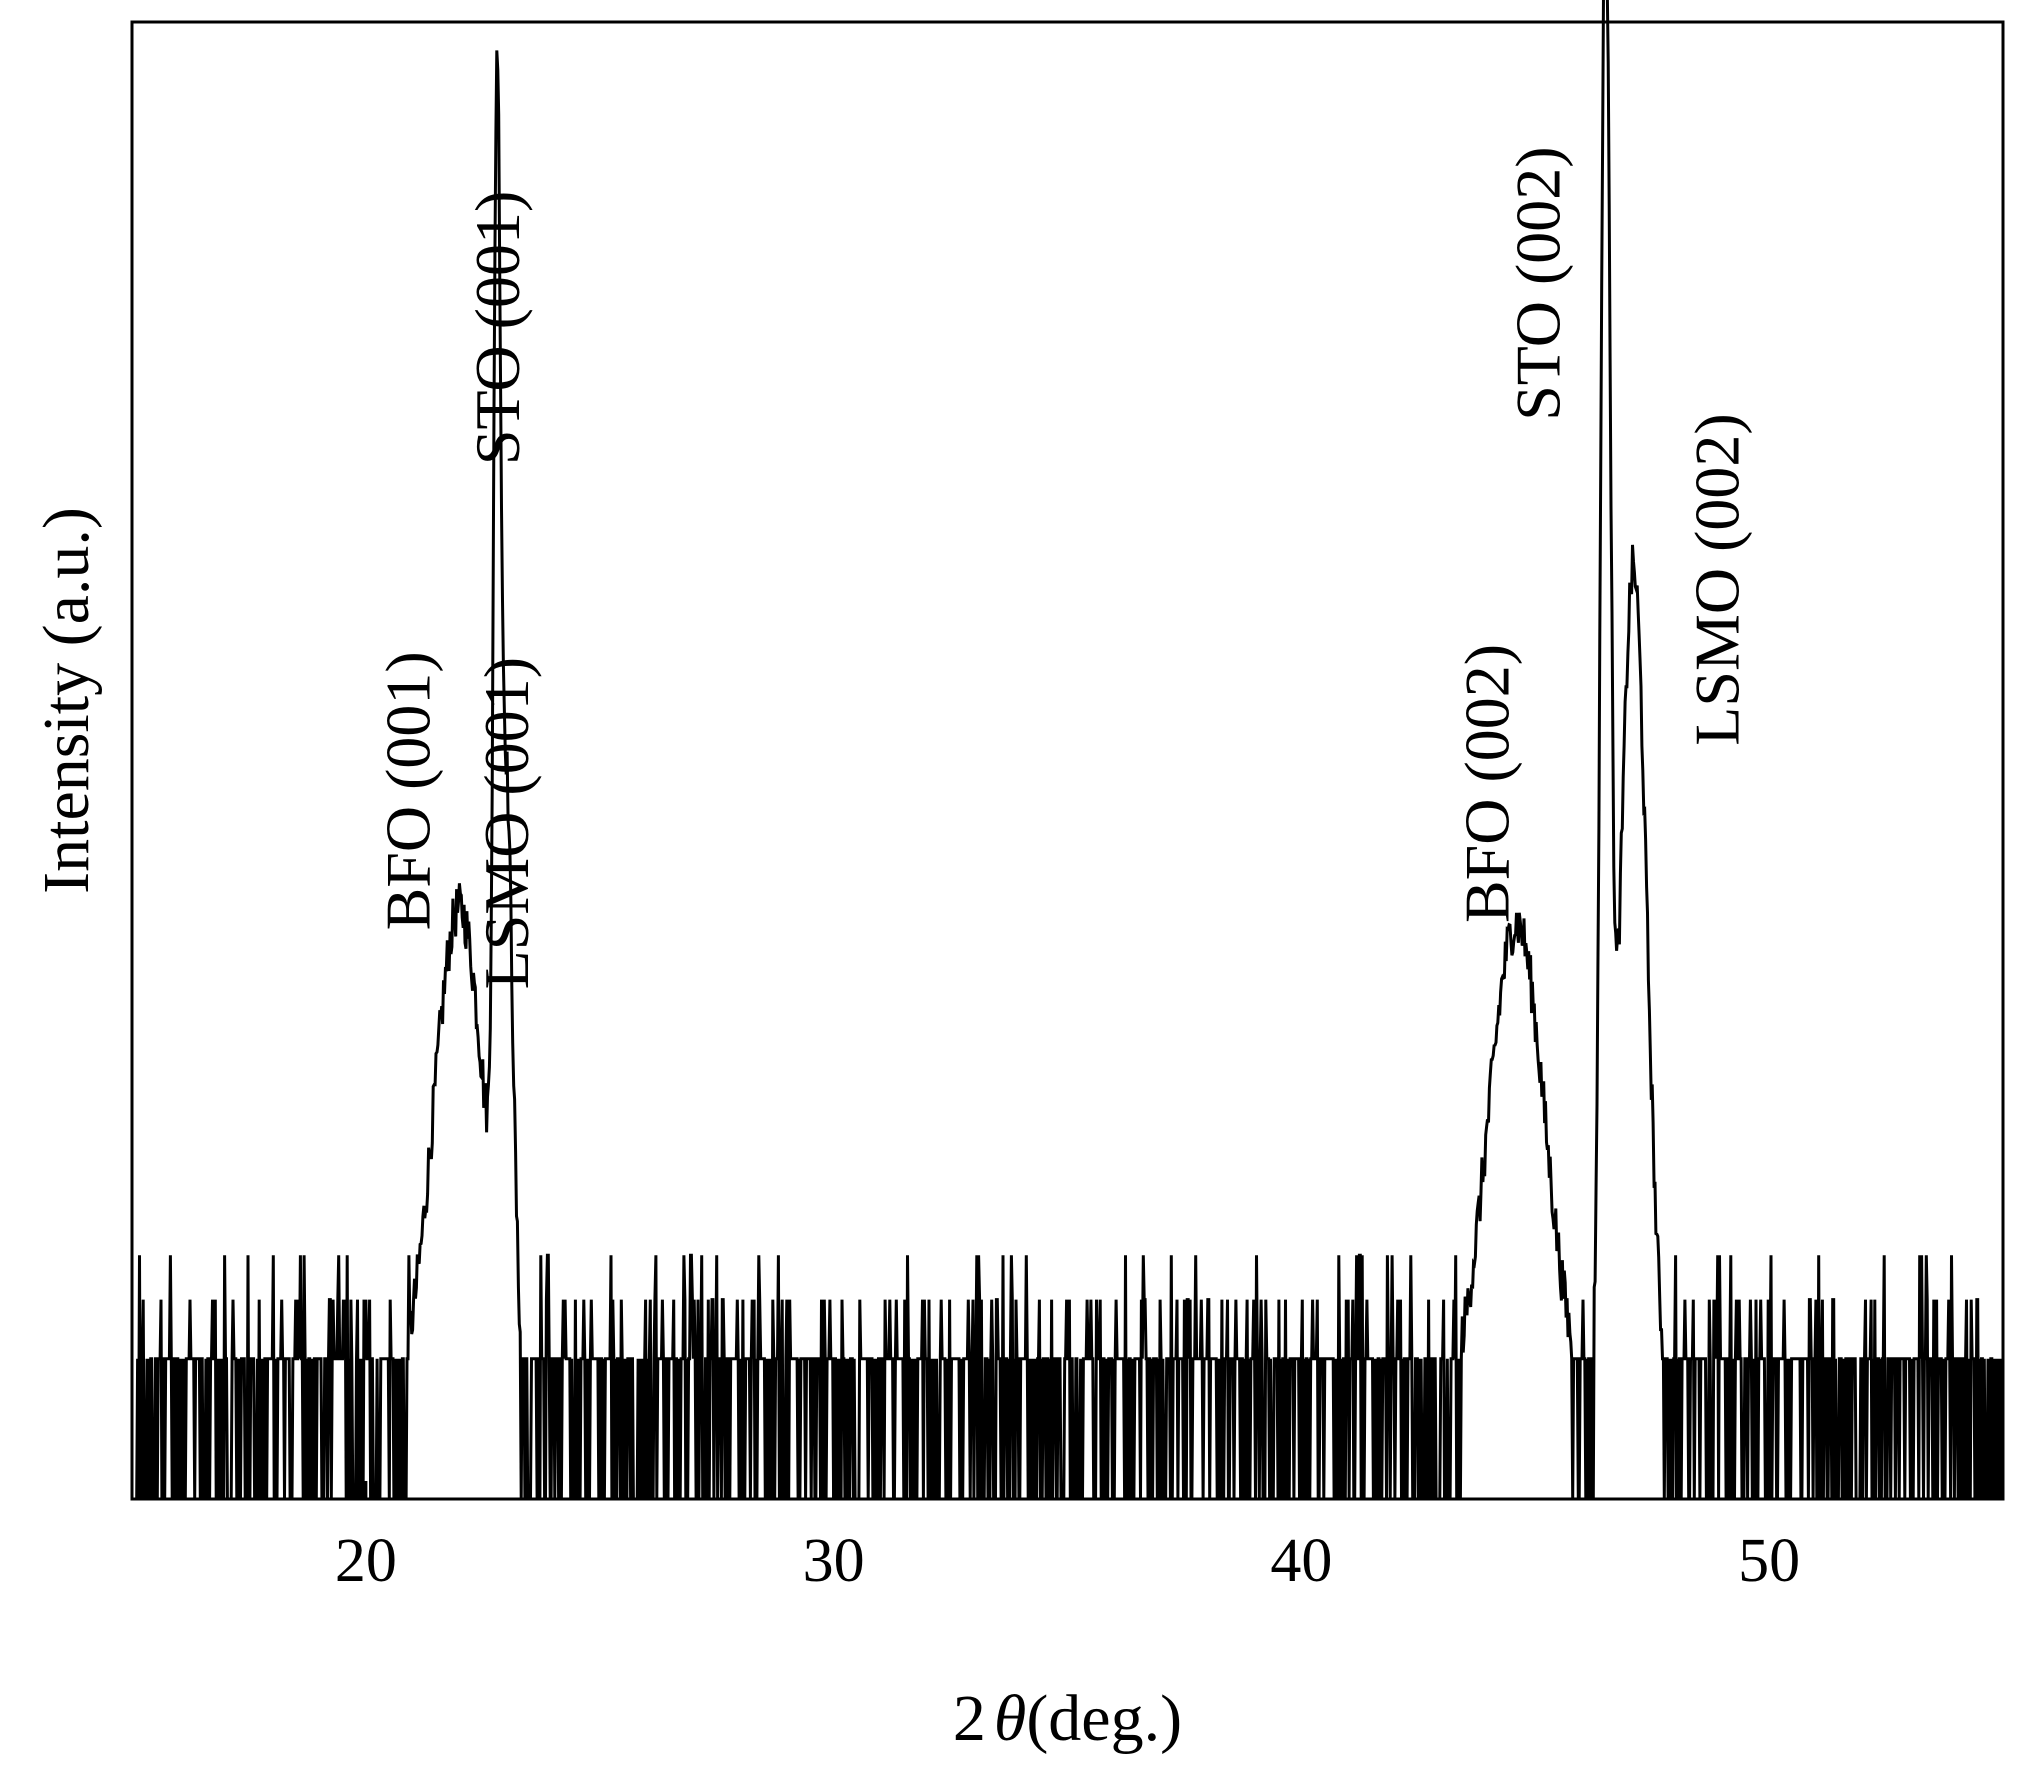 This screenshot has width=2022, height=1786. Describe the element at coordinates (66, 700) in the screenshot. I see `y-axis-title: Intensity (a.u.)` at that location.